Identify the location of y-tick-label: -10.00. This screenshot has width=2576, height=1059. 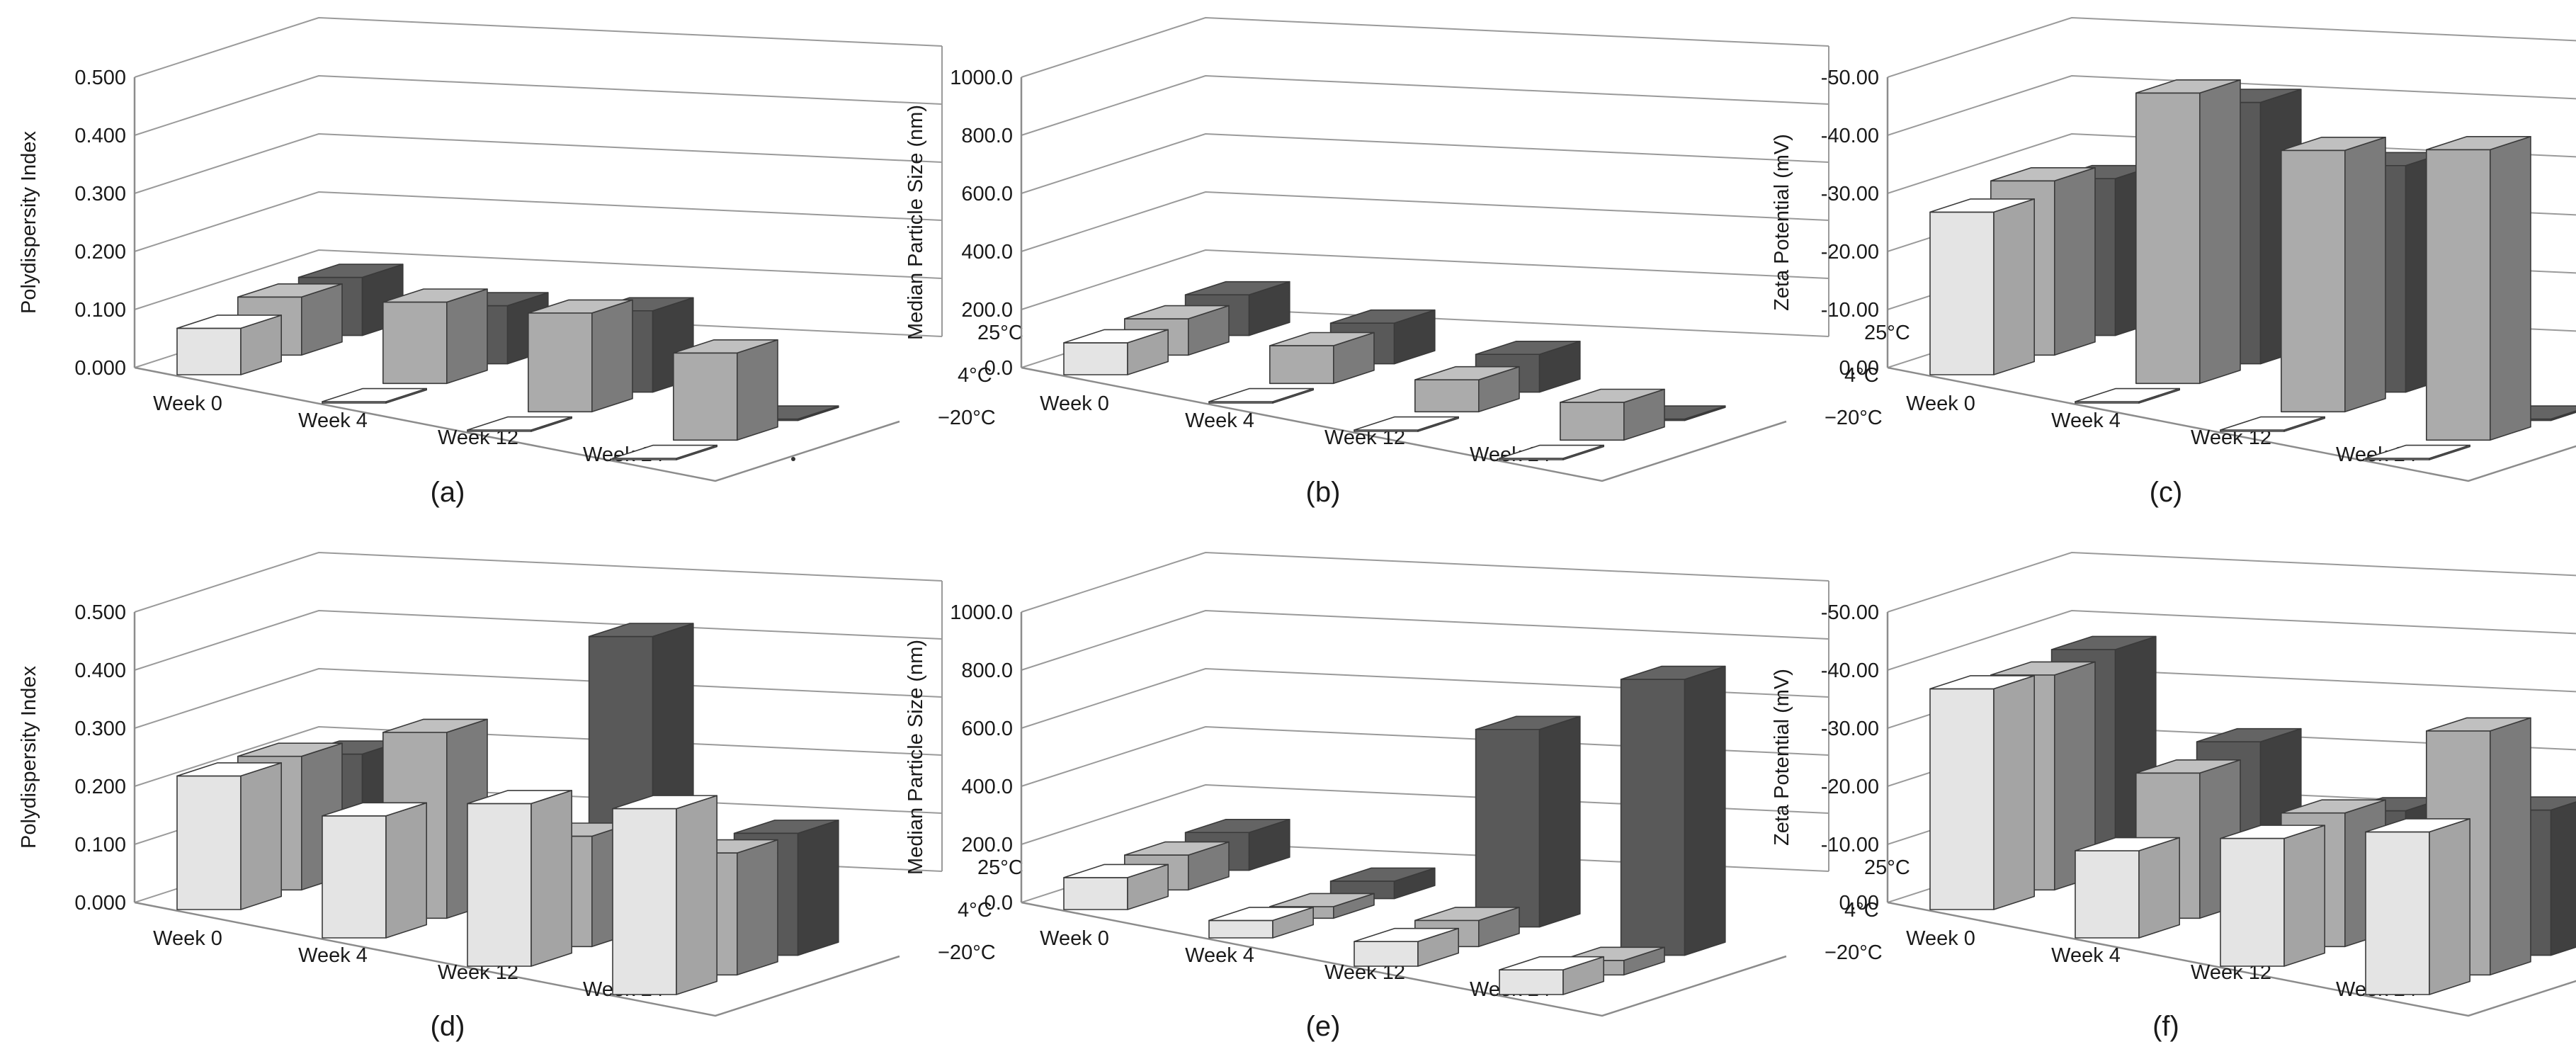
(1850, 845).